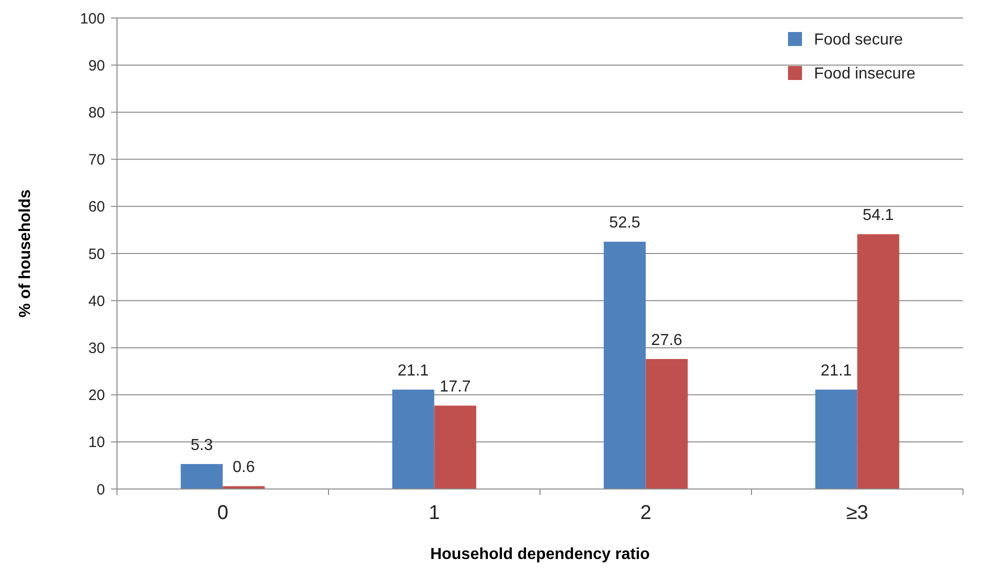 This screenshot has width=989, height=575. I want to click on x-axis-title: Household dependency ratio, so click(540, 554).